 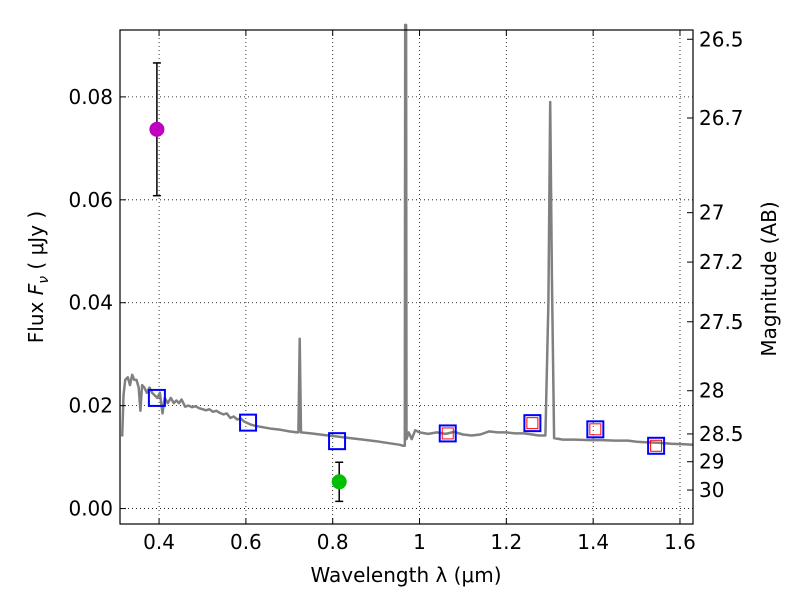 I want to click on x-tick-label: 1.4, so click(x=593, y=542).